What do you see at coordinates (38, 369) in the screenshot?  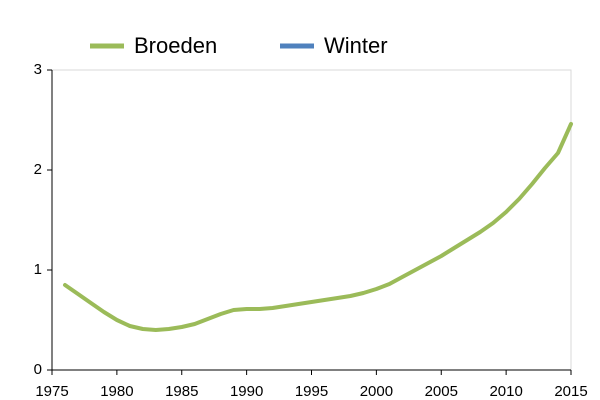 I see `y-tick-label: 0` at bounding box center [38, 369].